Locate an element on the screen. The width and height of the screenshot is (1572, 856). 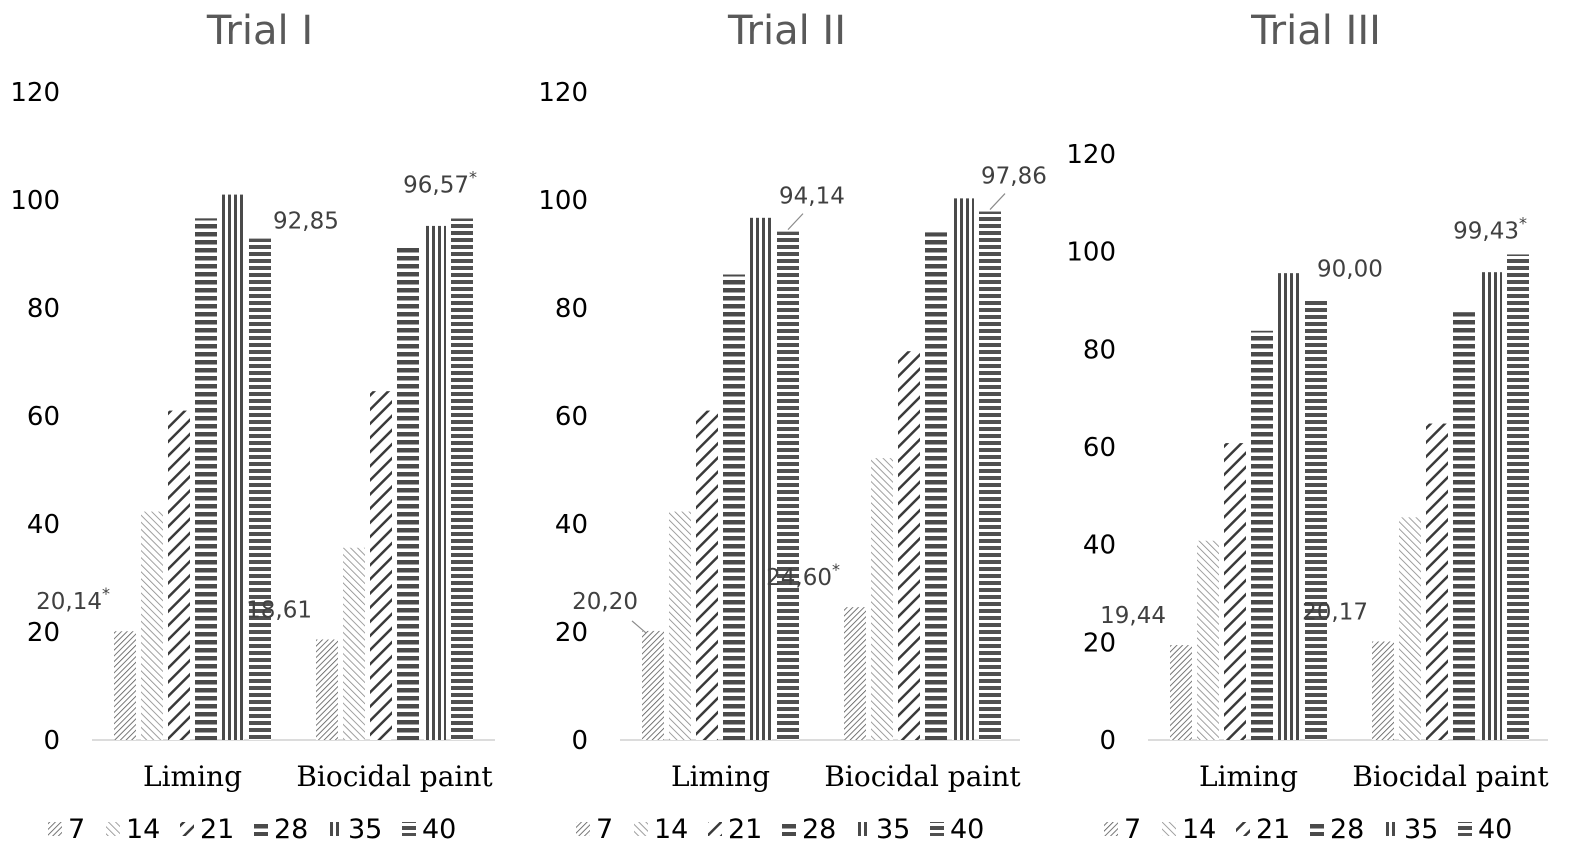
data-label: 94,14 is located at coordinates (812, 197).